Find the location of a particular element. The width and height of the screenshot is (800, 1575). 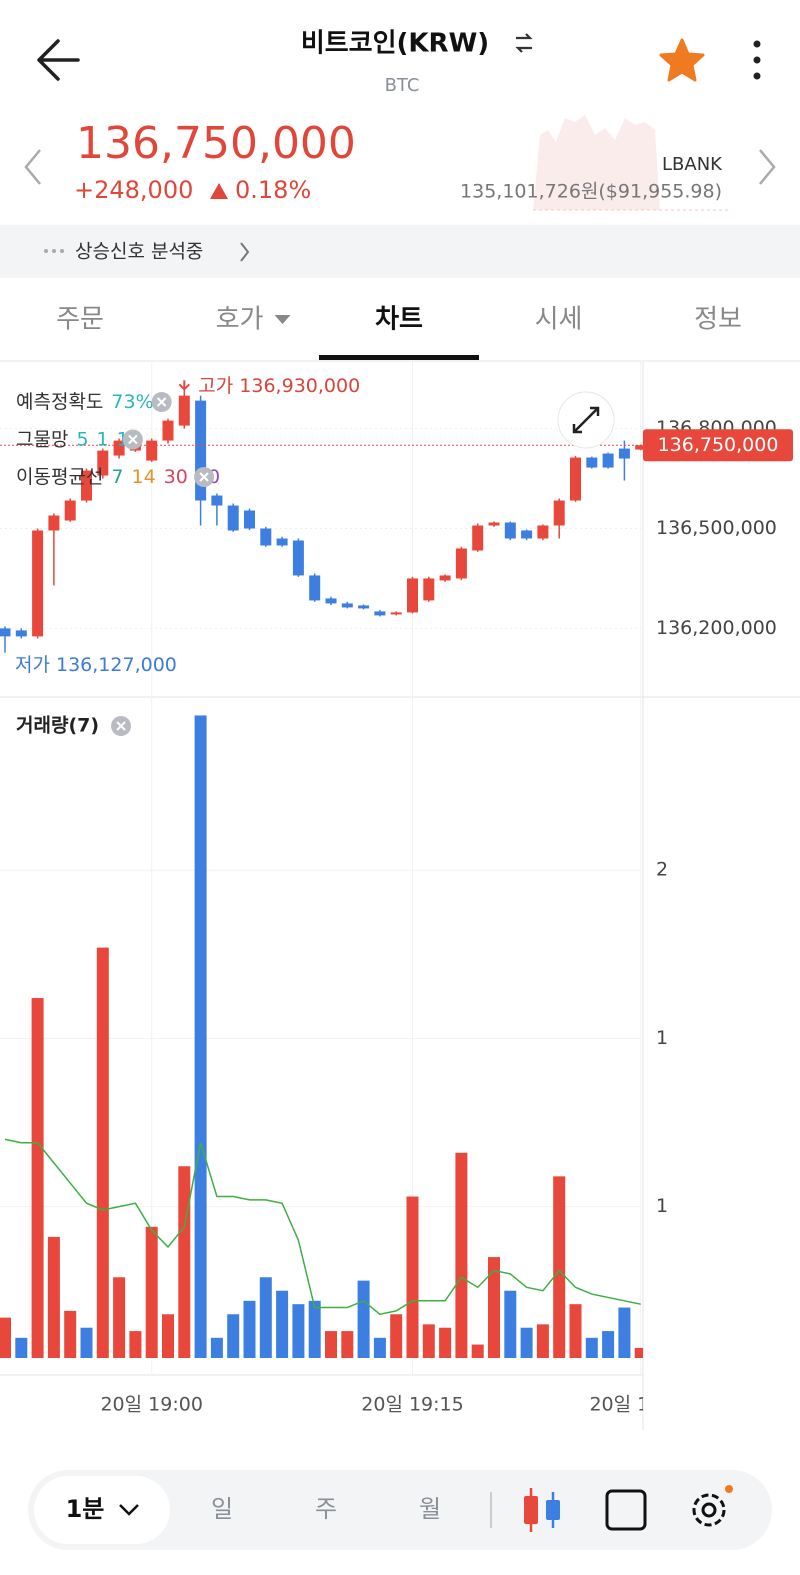

expand-icon is located at coordinates (586, 420).